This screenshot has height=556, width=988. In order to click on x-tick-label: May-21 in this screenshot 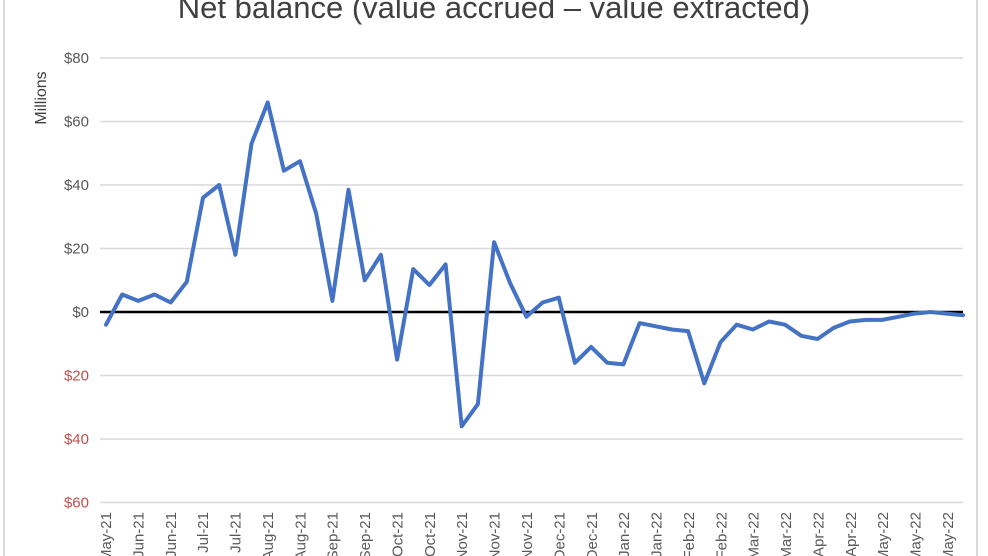, I will do `click(106, 534)`.